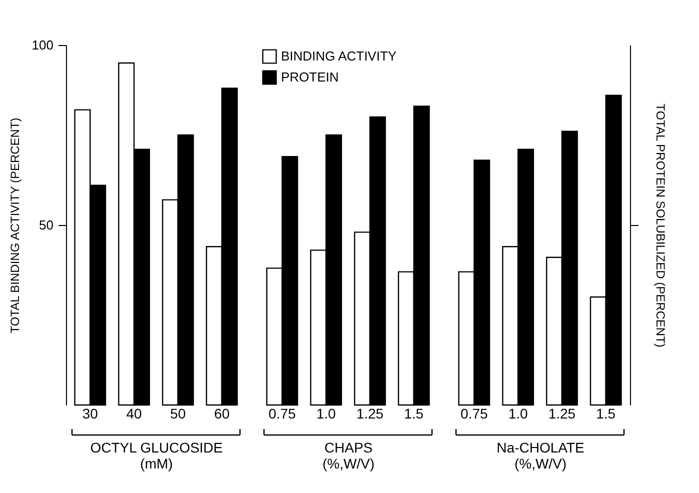 The image size is (699, 493). What do you see at coordinates (661, 226) in the screenshot?
I see `y2-axis-title: TOTAL PROTEIN SOLUBILIZED (PERCENT)` at bounding box center [661, 226].